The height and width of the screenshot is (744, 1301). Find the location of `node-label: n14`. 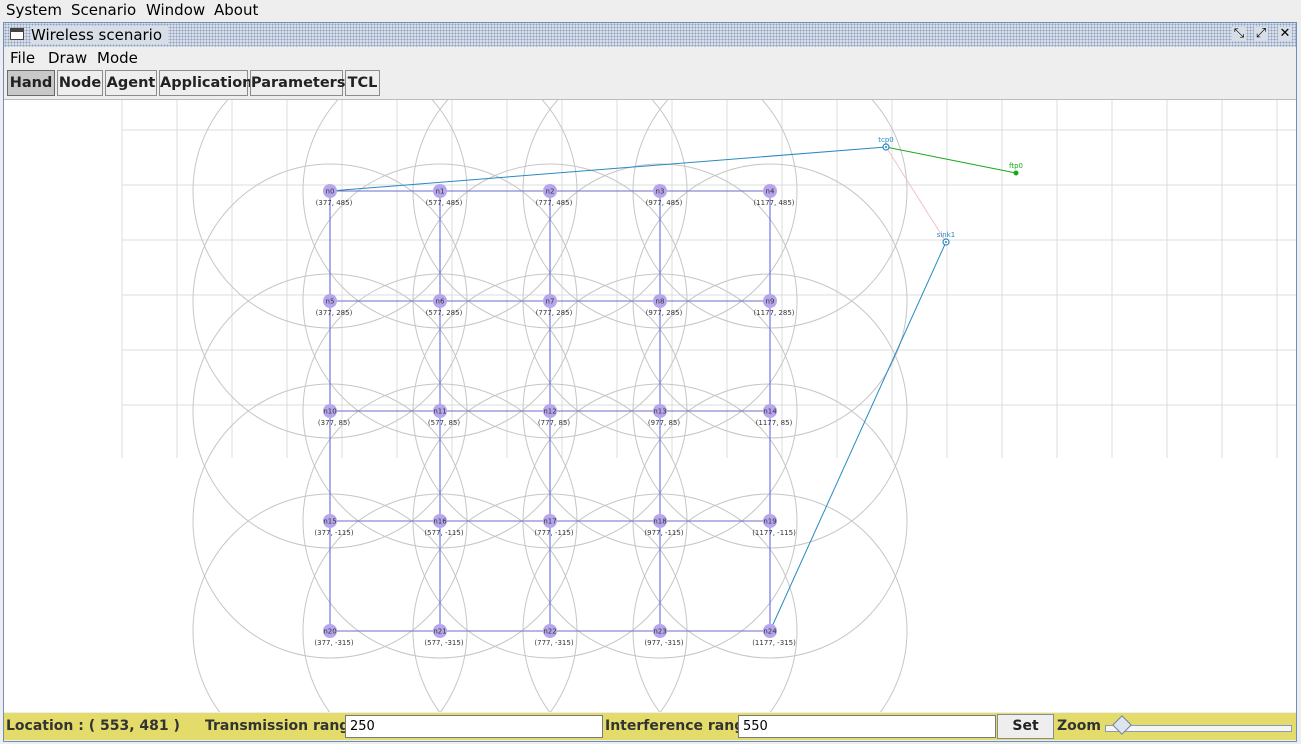

node-label: n14 is located at coordinates (770, 412).